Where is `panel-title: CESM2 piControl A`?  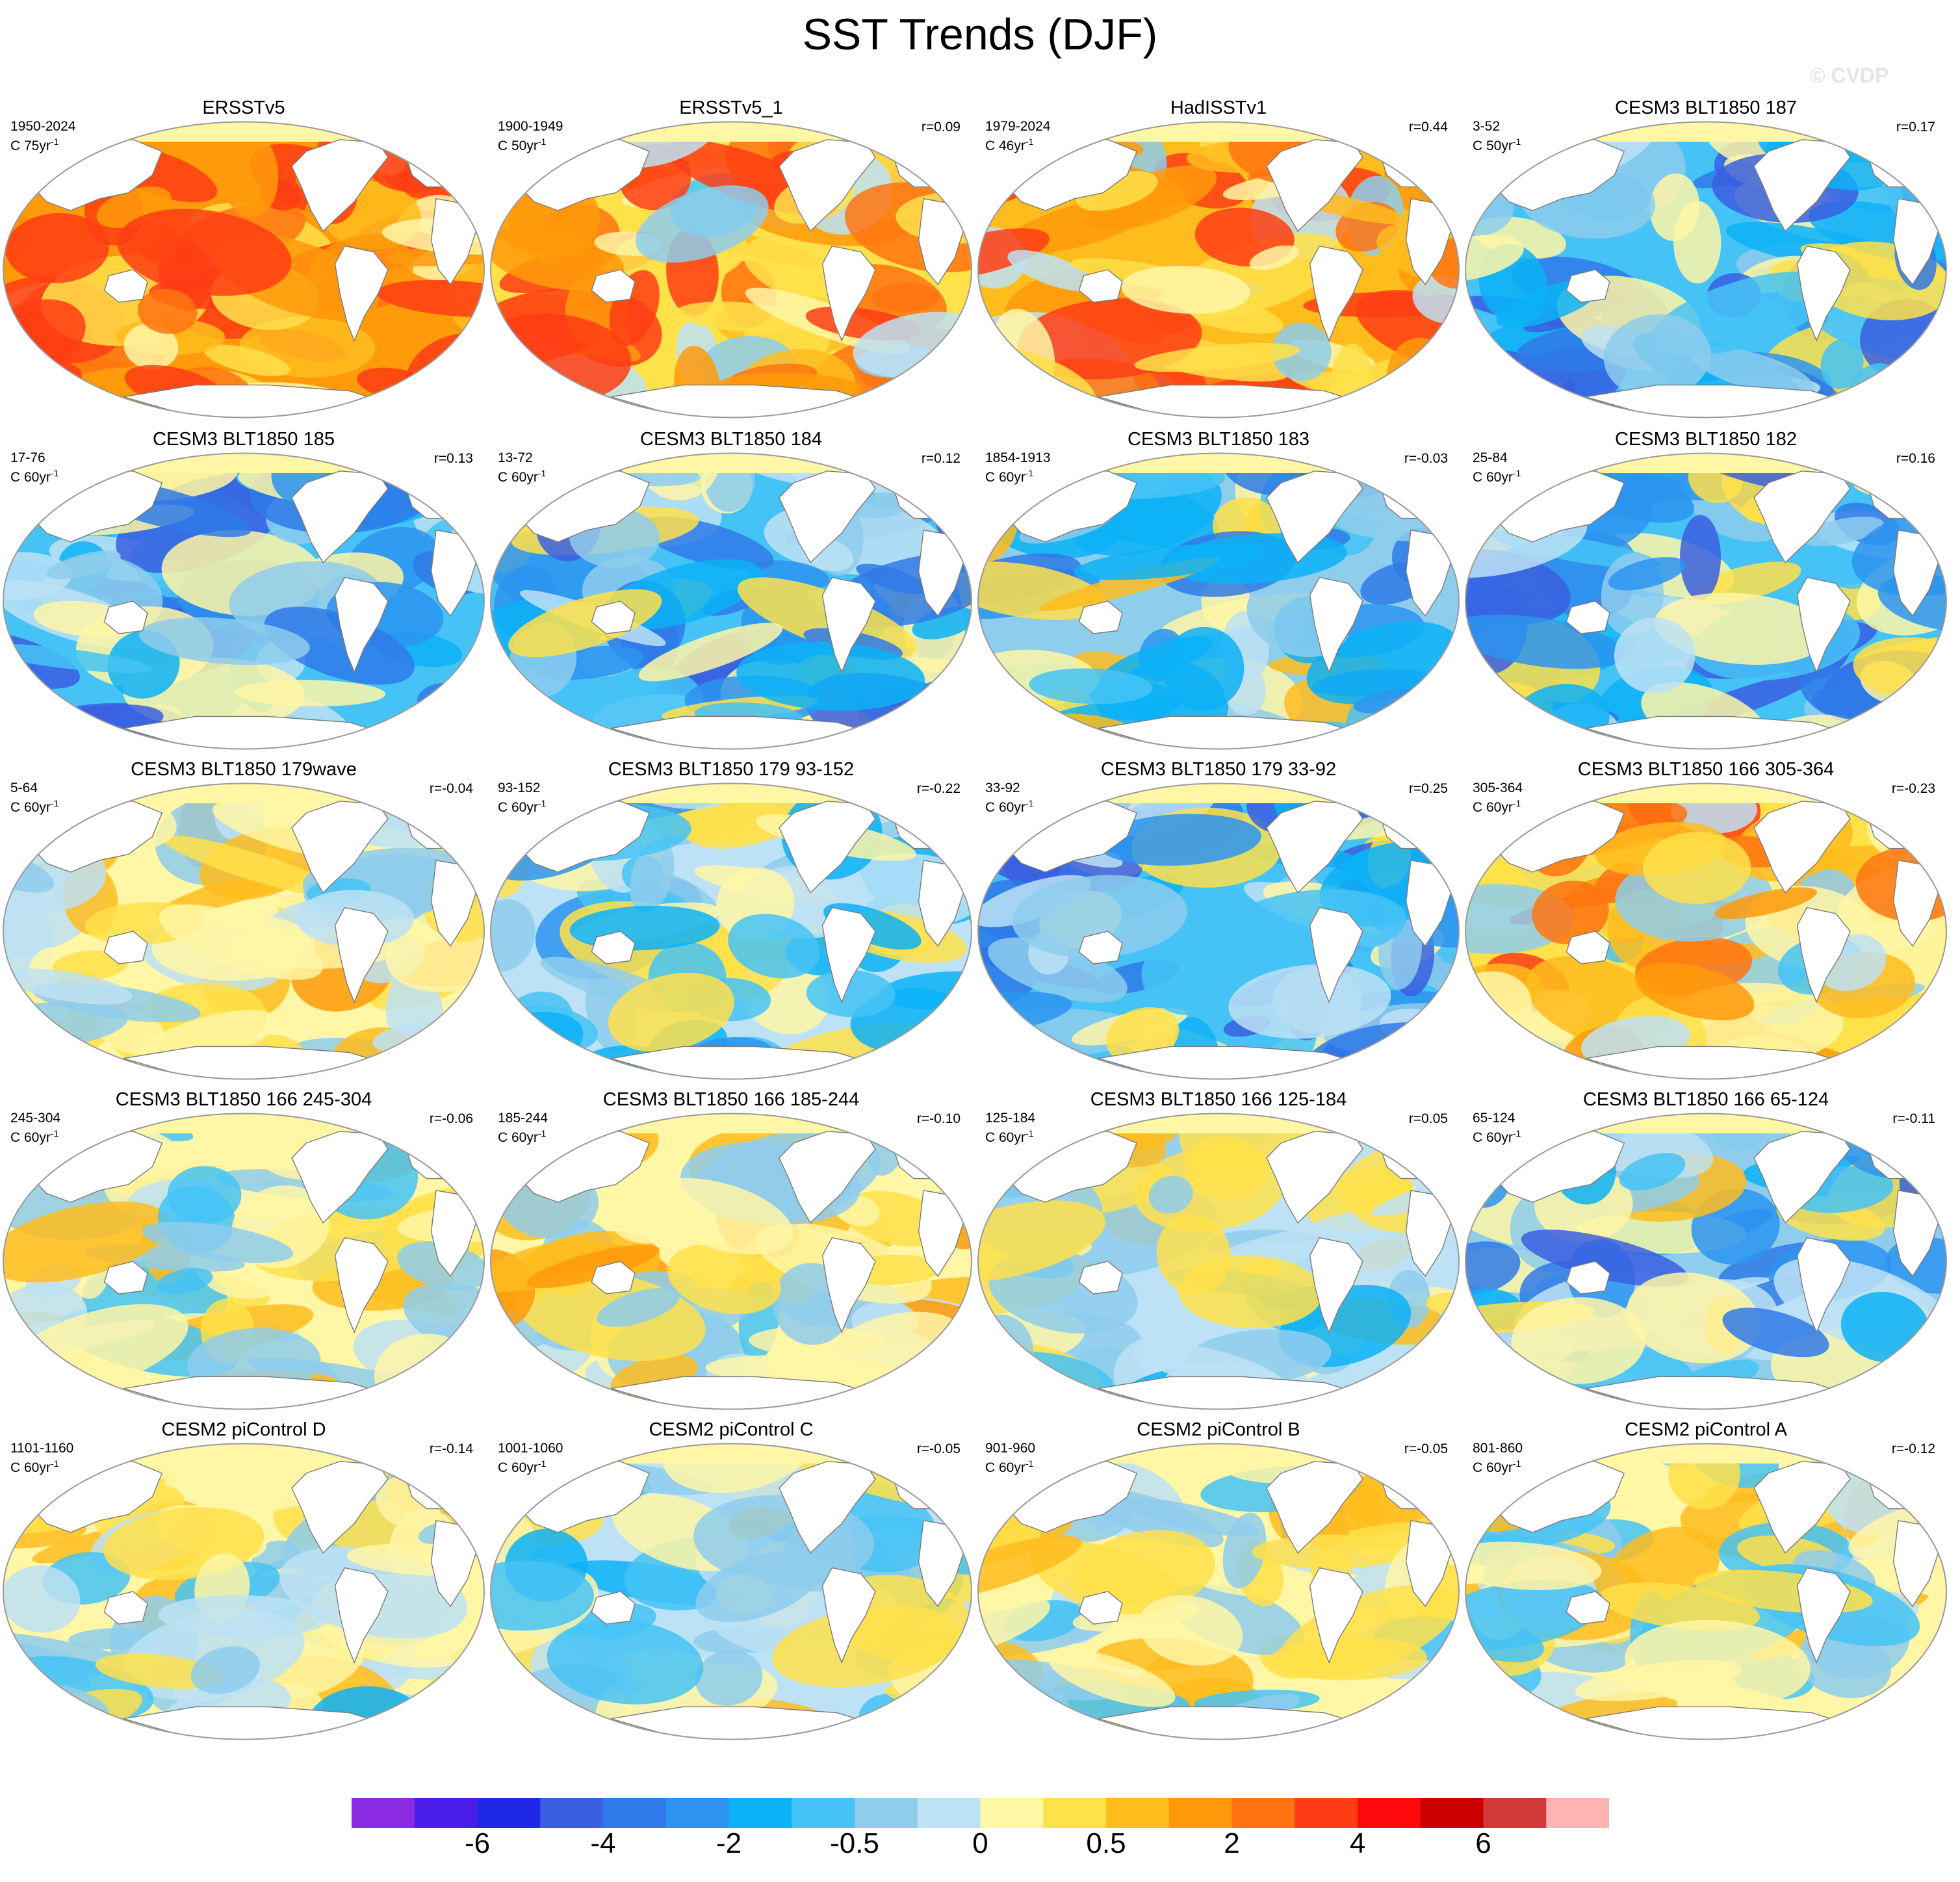 panel-title: CESM2 piControl A is located at coordinates (1706, 1429).